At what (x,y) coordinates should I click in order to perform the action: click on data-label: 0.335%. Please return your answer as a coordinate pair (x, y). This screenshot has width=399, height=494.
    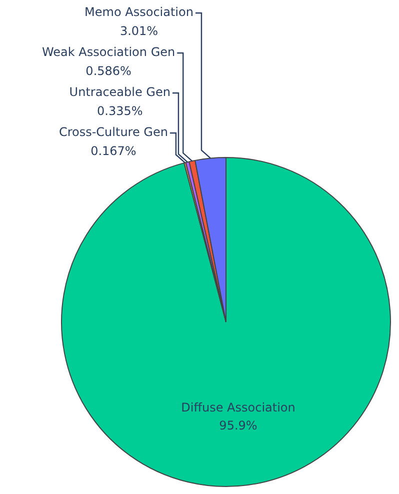
    Looking at the image, I should click on (120, 111).